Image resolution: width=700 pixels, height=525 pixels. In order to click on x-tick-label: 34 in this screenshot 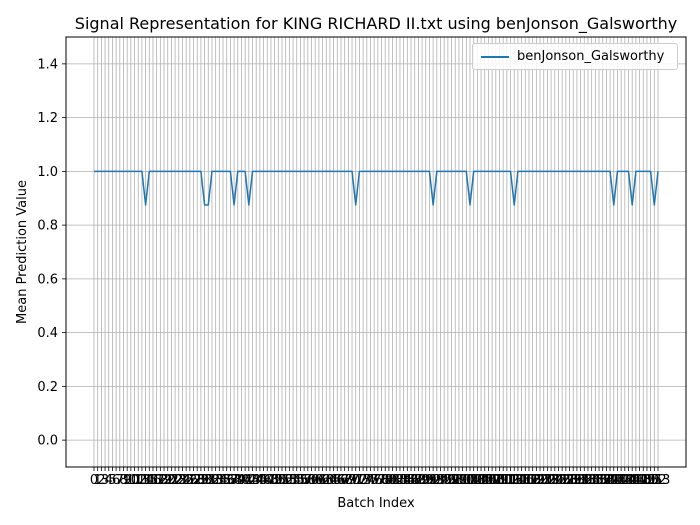, I will do `click(219, 480)`.